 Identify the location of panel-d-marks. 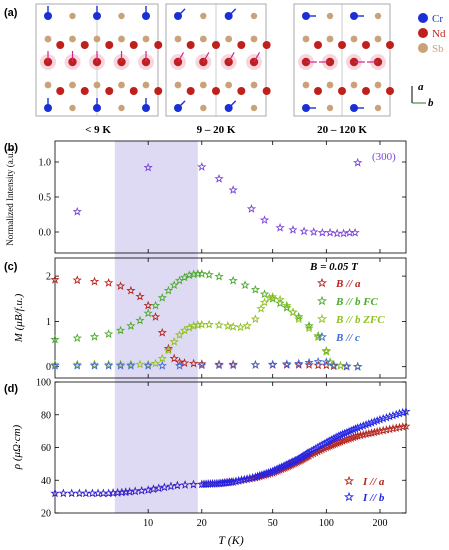
(230, 452).